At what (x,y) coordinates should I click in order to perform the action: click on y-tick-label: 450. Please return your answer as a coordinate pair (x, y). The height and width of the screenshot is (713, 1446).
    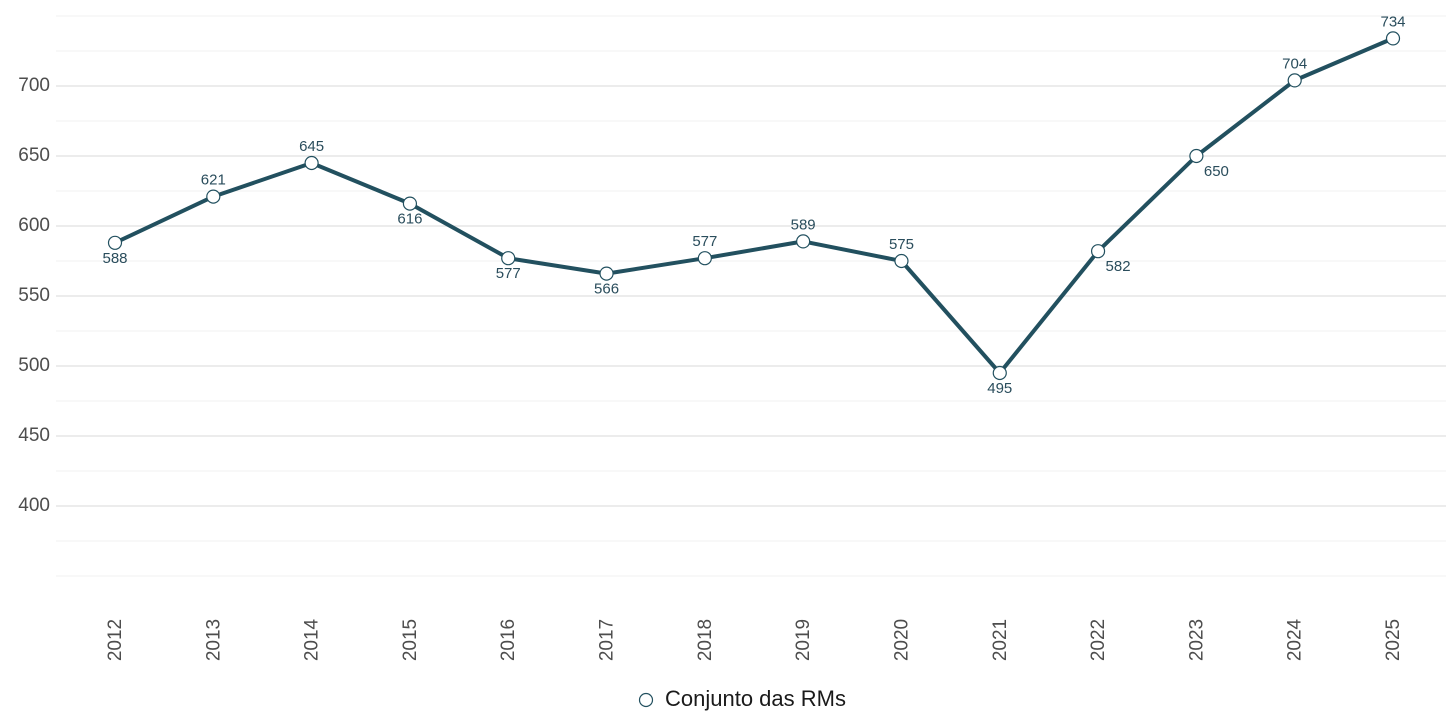
    Looking at the image, I should click on (34, 435).